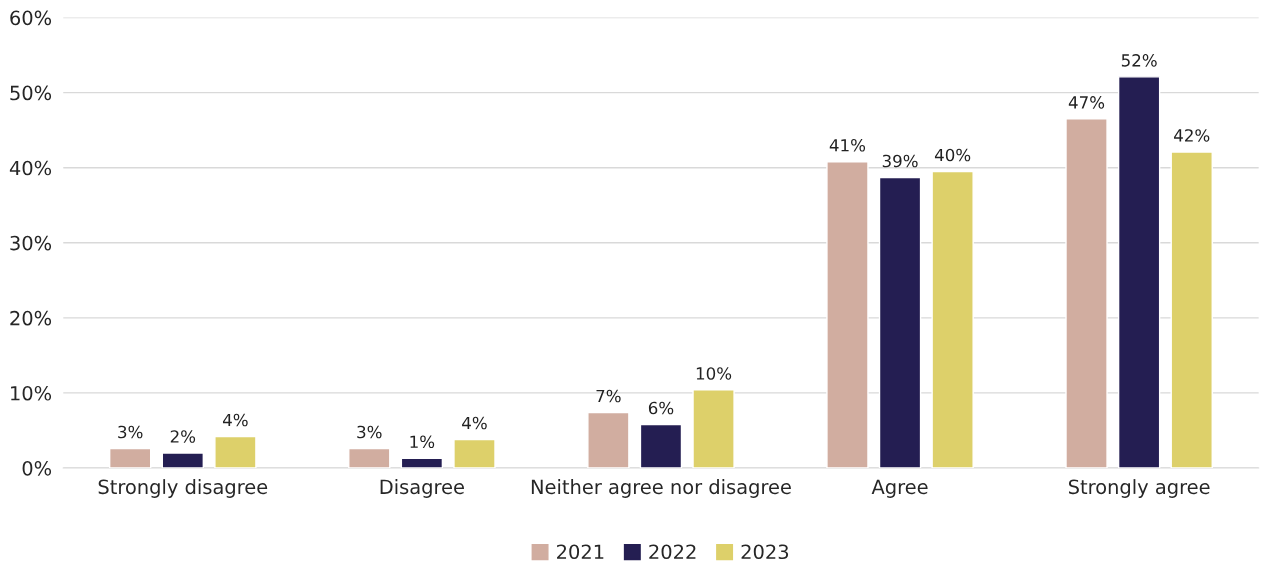 This screenshot has height=585, width=1265. Describe the element at coordinates (183, 436) in the screenshot. I see `data-label: 2%` at that location.